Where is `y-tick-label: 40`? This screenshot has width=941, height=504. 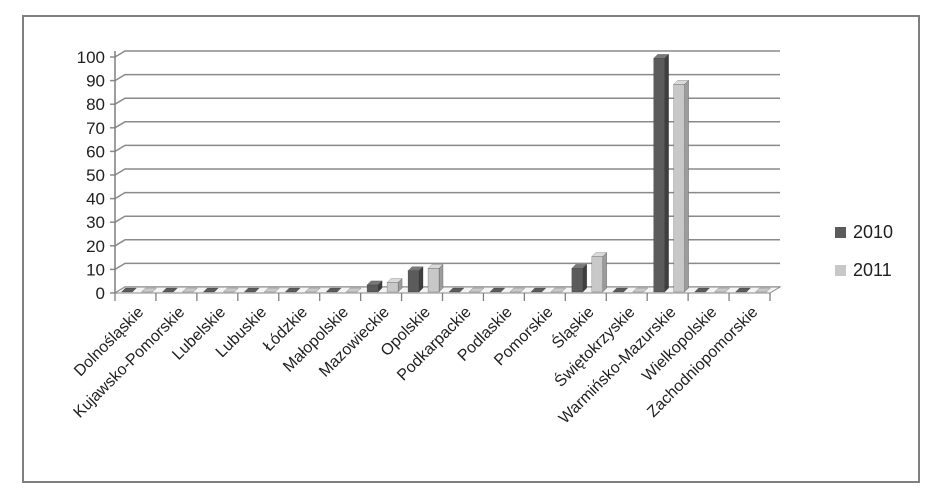
y-tick-label: 40 is located at coordinates (95, 199).